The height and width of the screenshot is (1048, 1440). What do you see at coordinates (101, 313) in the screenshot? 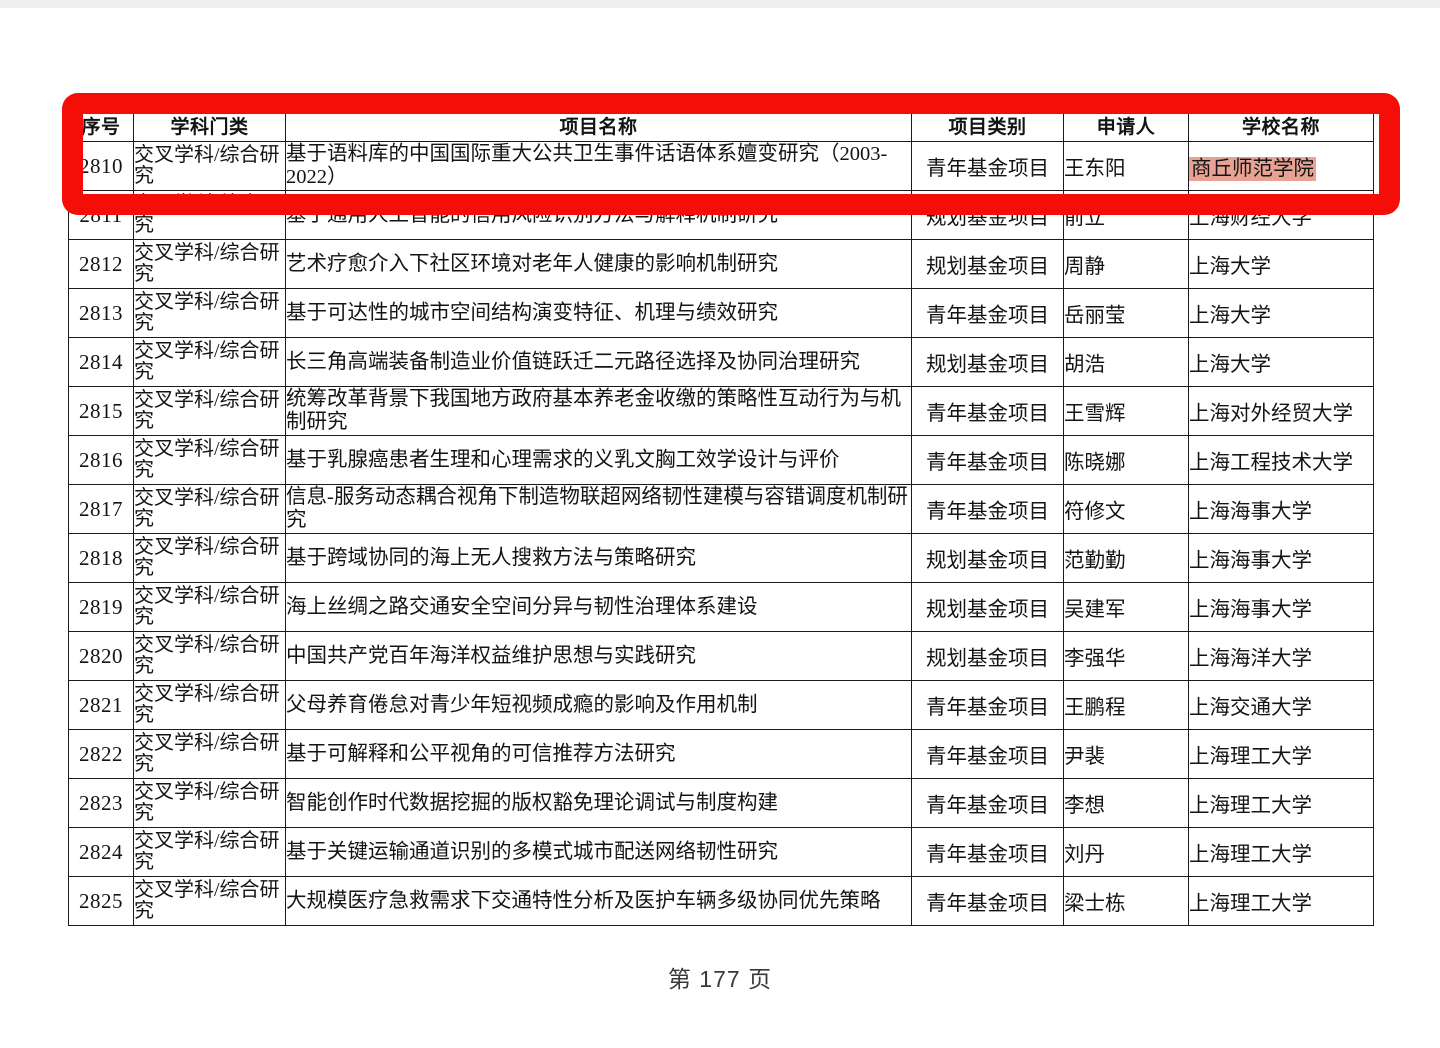
I see `cell-sequence-number: 2813` at bounding box center [101, 313].